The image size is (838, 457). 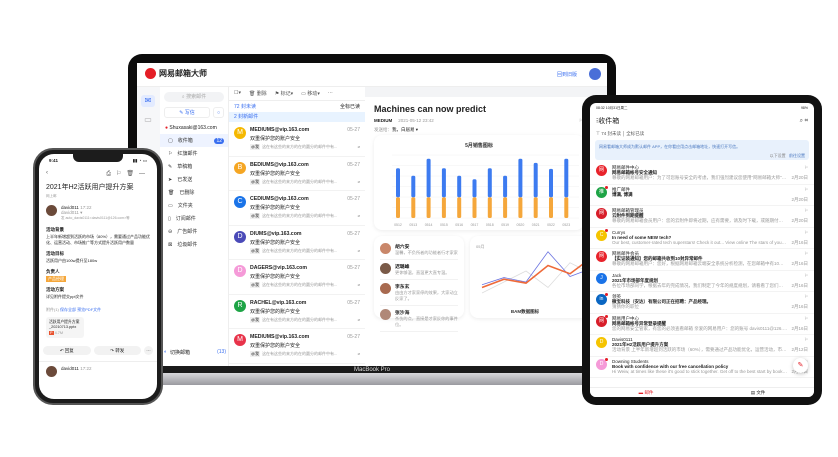 I want to click on mark-button: ⚑ 标记▾, so click(x=284, y=93).